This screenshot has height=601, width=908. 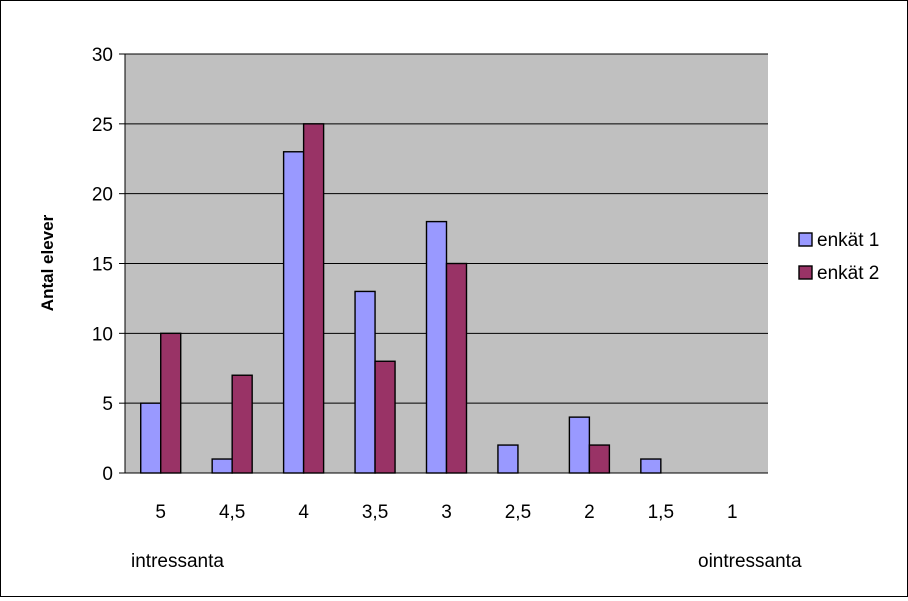 I want to click on legend-label: enkät 2, so click(x=848, y=273).